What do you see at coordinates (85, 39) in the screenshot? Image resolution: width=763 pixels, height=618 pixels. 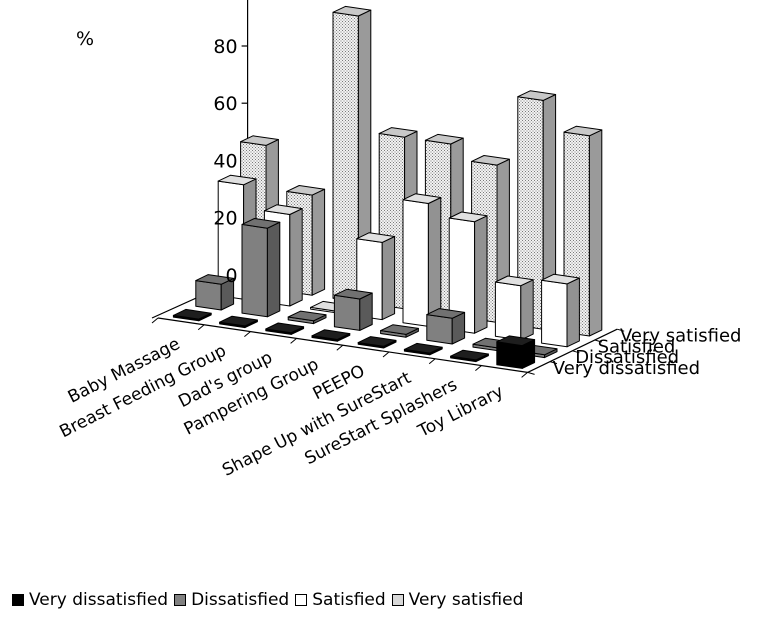 I see `y-axis-label: %` at bounding box center [85, 39].